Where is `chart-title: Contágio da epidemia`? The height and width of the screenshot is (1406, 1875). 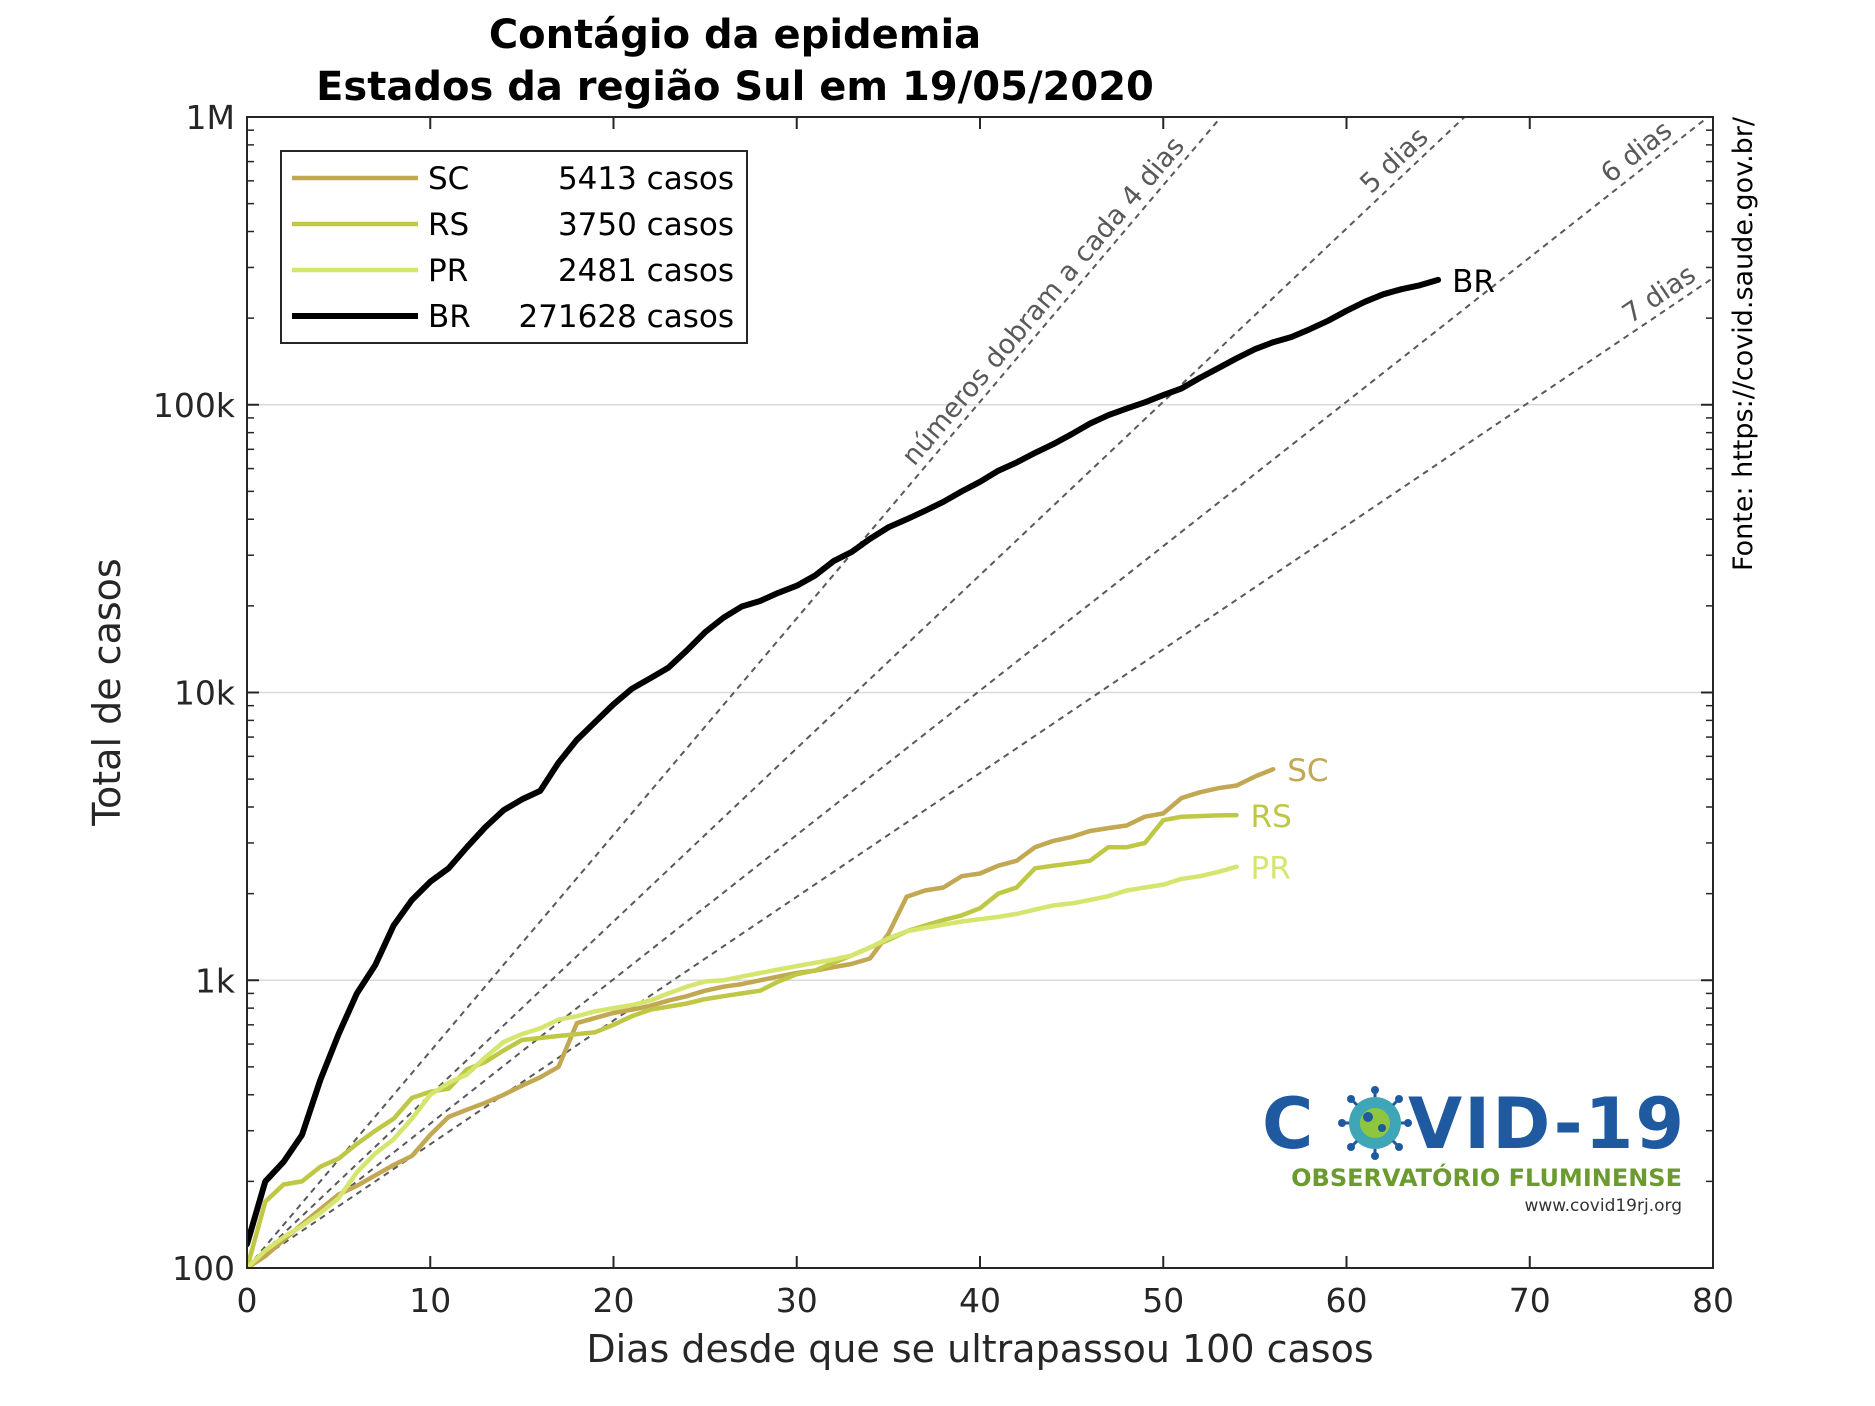 chart-title: Contágio da epidemia is located at coordinates (735, 35).